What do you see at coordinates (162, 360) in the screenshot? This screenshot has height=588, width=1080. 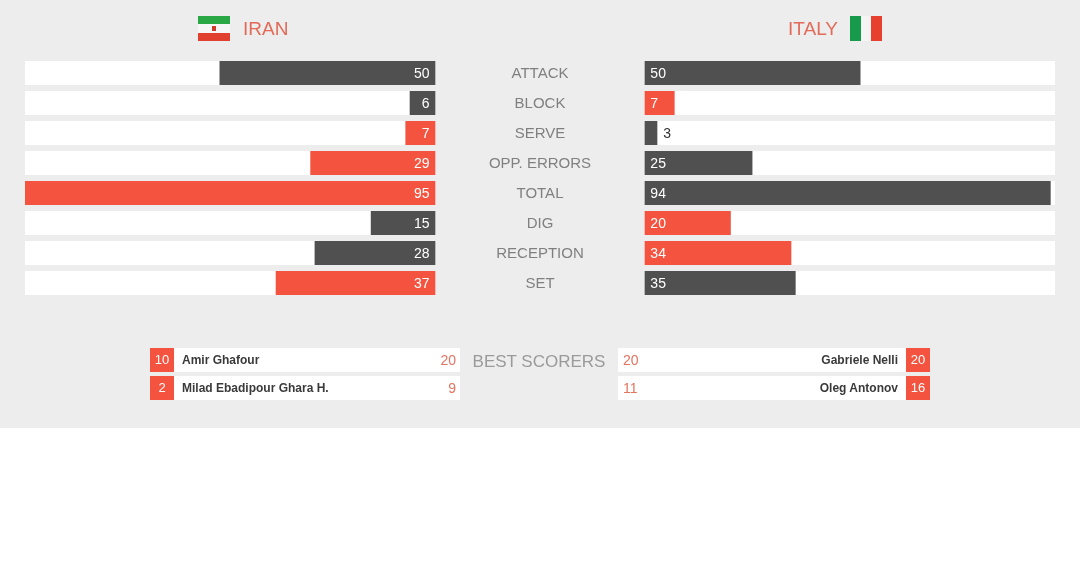 I see `number-badge: 10` at bounding box center [162, 360].